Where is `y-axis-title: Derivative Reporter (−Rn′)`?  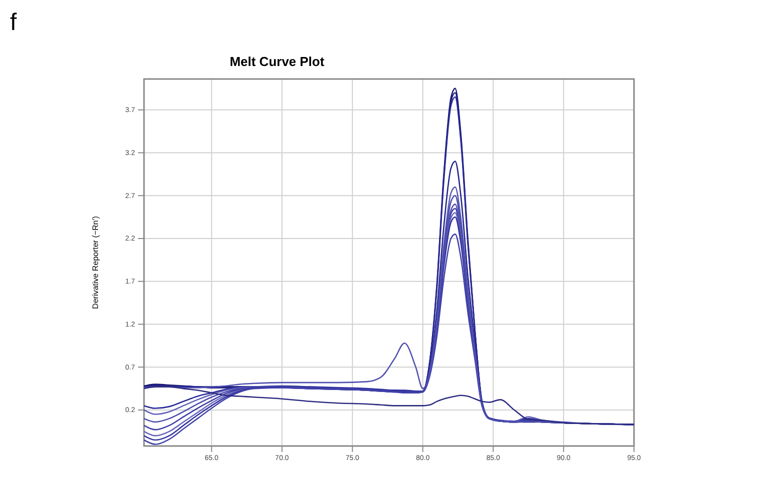
y-axis-title: Derivative Reporter (−Rn′) is located at coordinates (95, 262).